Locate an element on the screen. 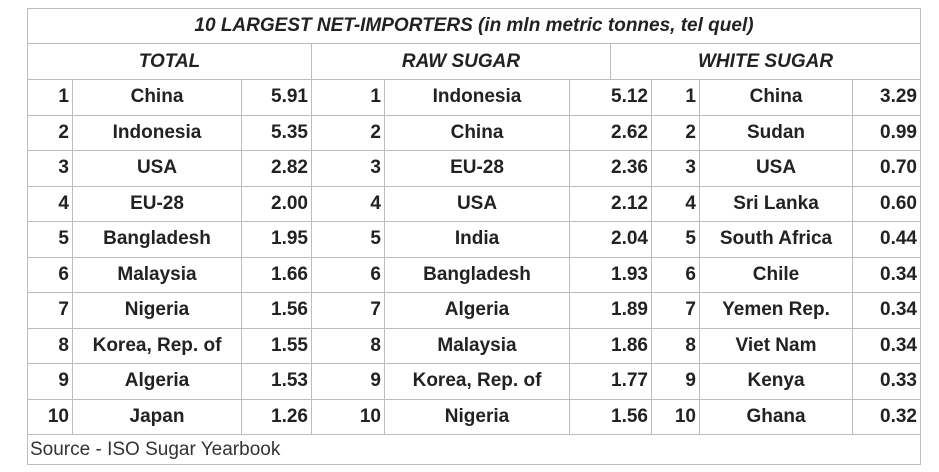 The height and width of the screenshot is (472, 939). value-cell: 2.62 is located at coordinates (611, 133).